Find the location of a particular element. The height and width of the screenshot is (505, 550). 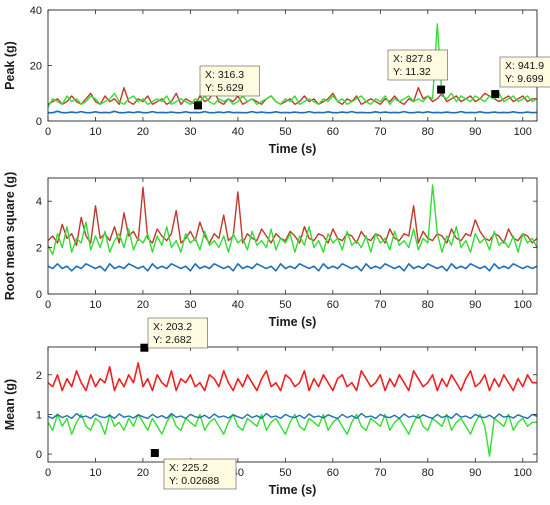

y-tick-label: 4 is located at coordinates (39, 202).